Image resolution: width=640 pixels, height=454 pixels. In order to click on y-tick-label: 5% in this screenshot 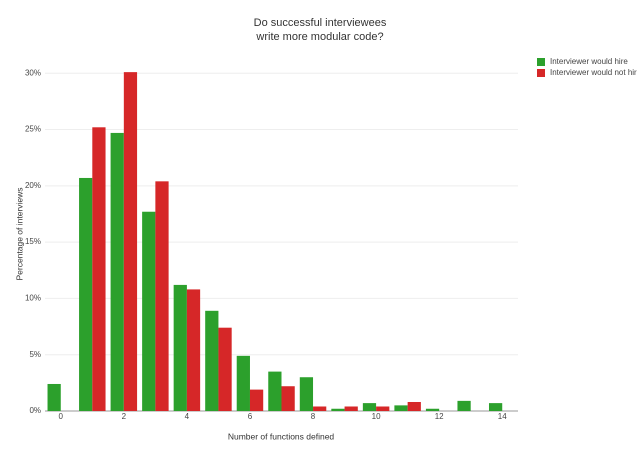, I will do `click(35, 354)`.